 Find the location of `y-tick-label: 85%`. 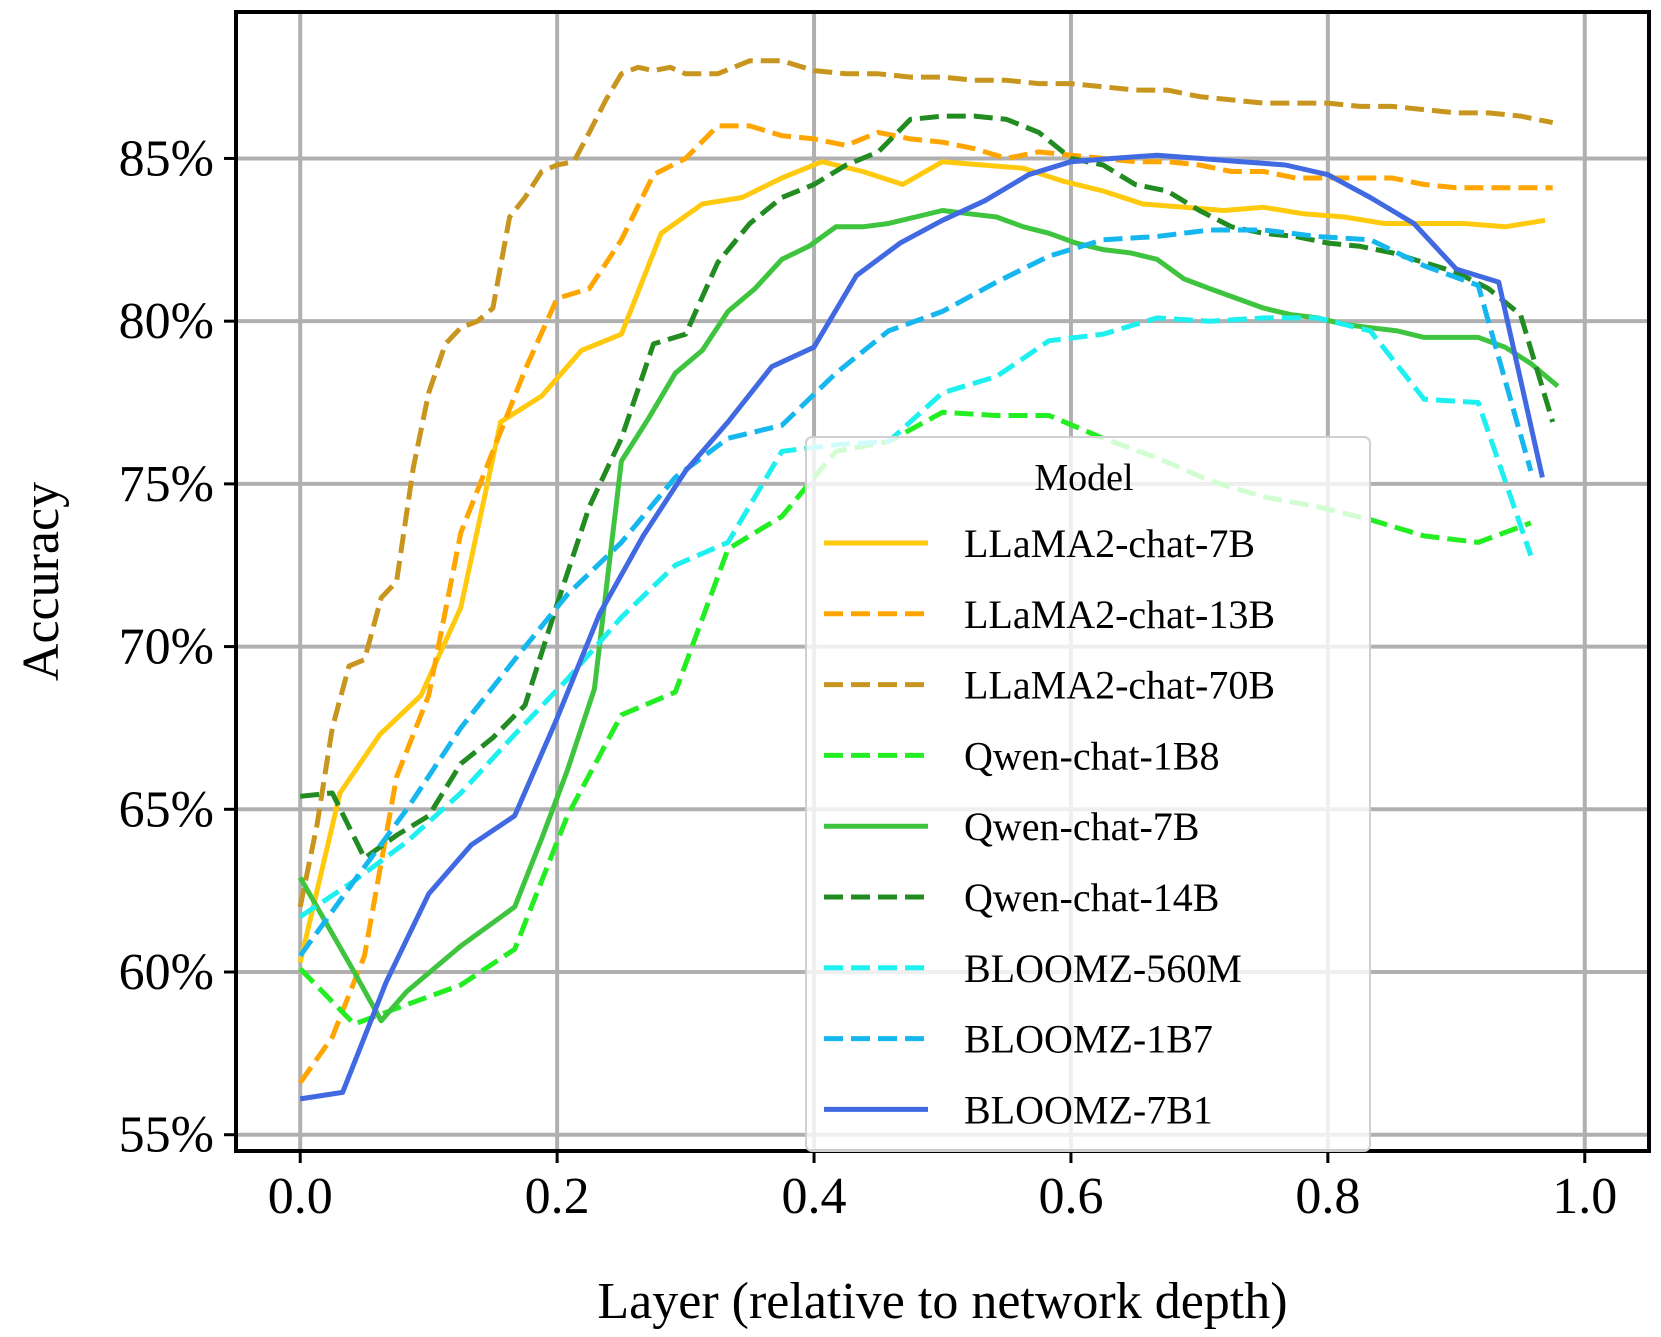

y-tick-label: 85% is located at coordinates (166, 158).